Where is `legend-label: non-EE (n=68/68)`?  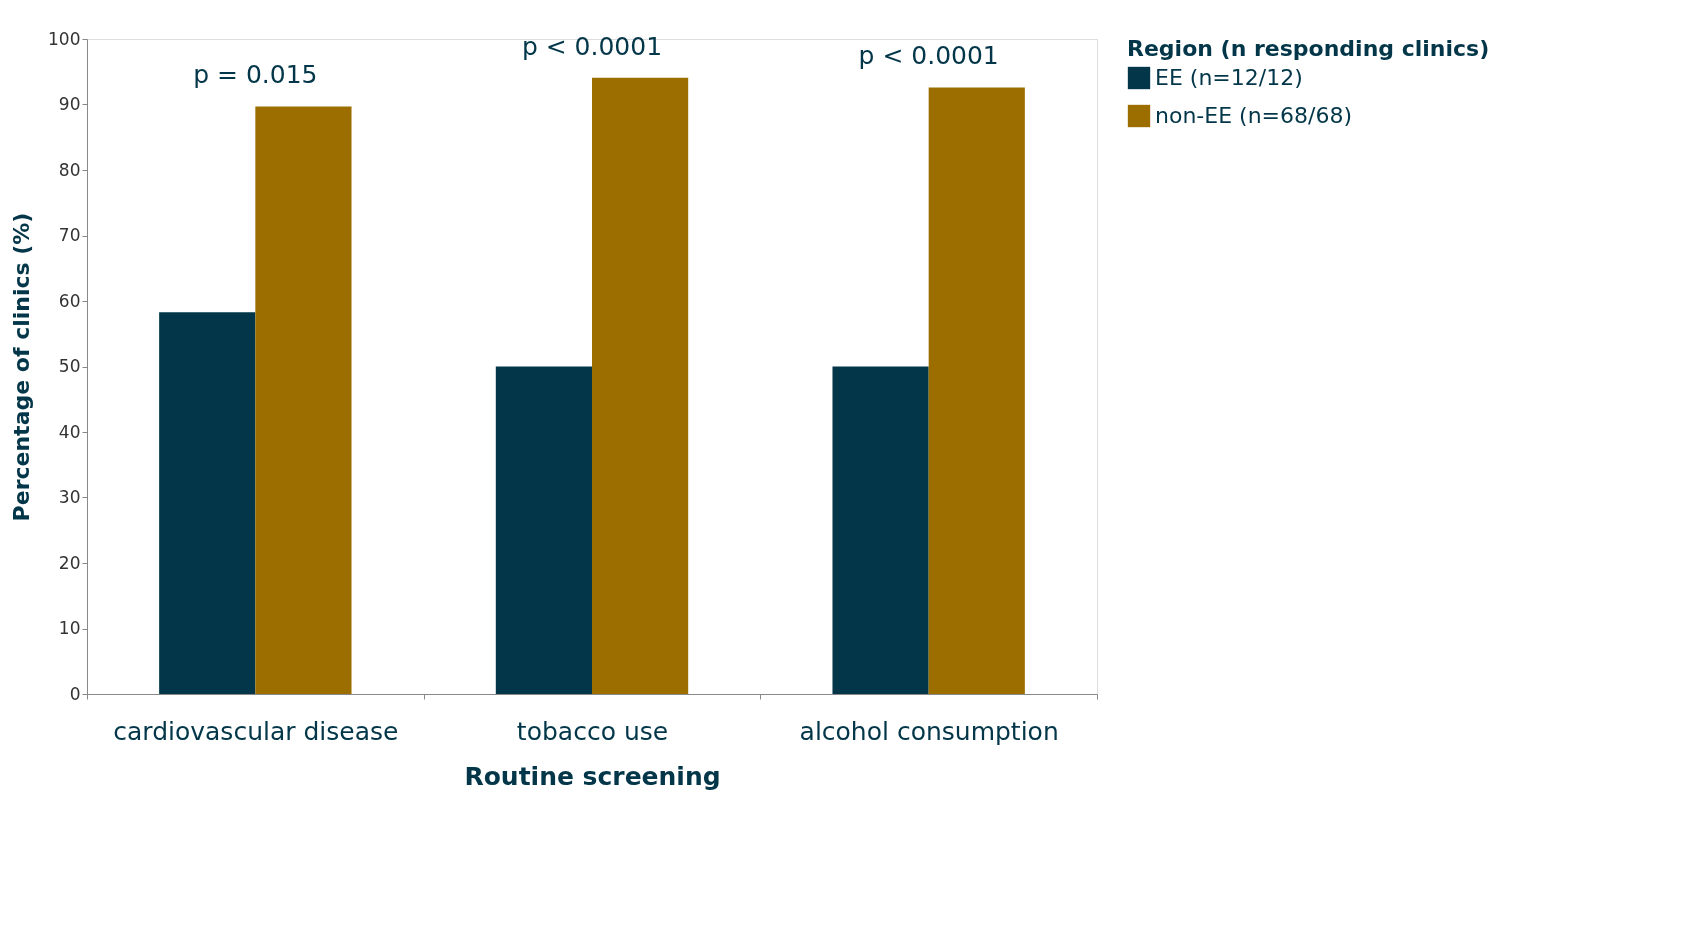 legend-label: non-EE (n=68/68) is located at coordinates (1254, 115).